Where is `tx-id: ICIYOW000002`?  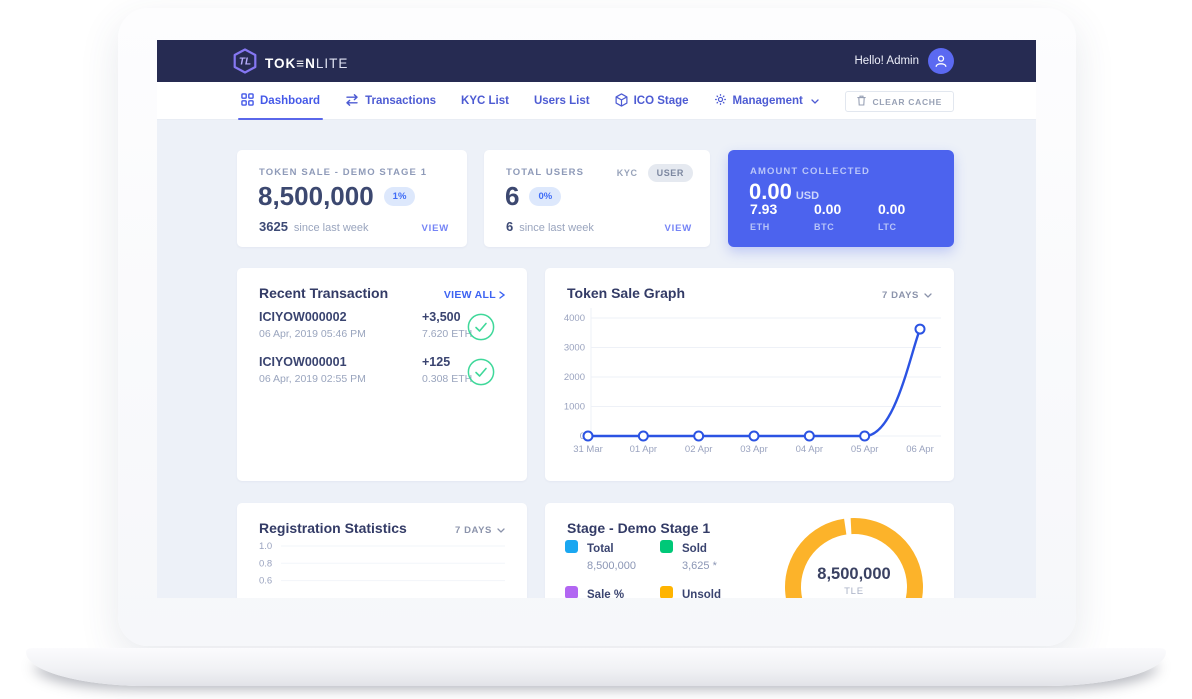
tx-id: ICIYOW000002 is located at coordinates (303, 317).